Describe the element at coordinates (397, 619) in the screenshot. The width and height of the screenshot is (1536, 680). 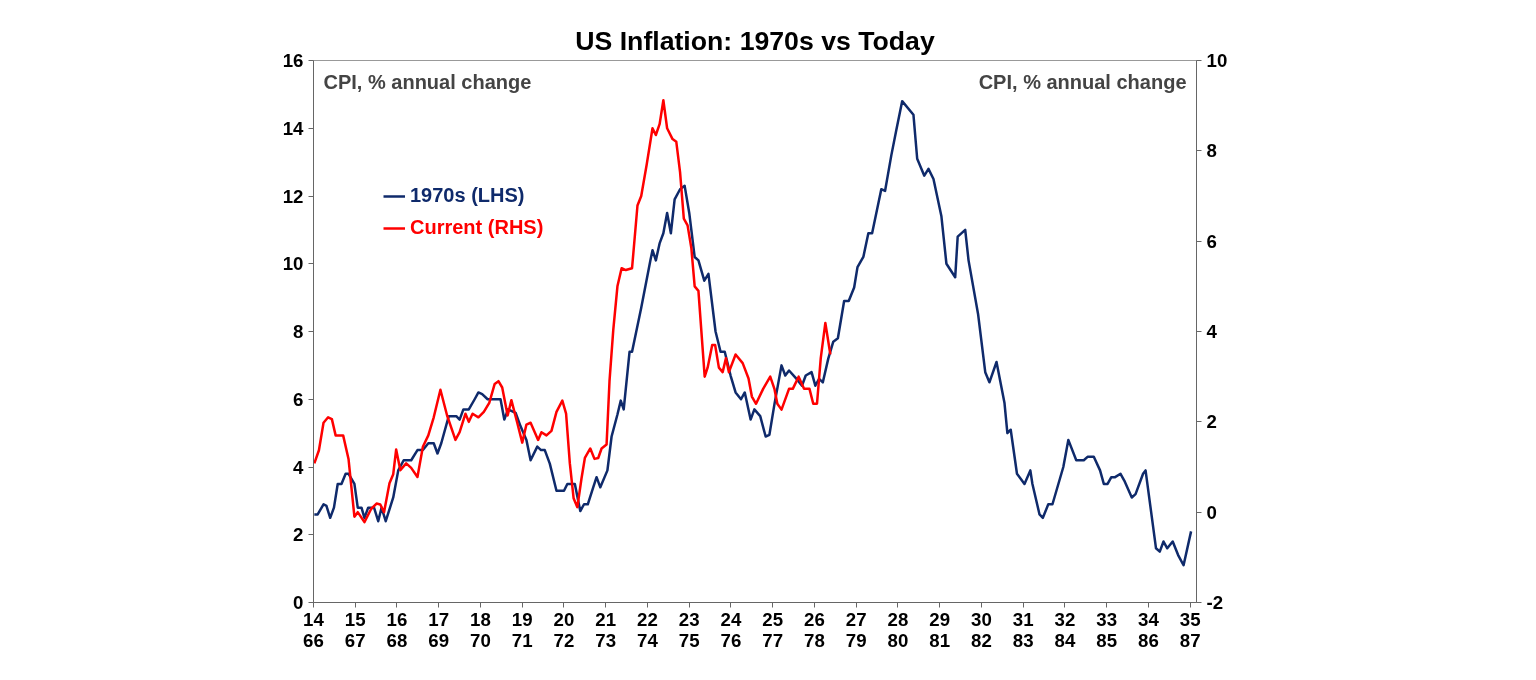
I see `x-tick-label: 16` at that location.